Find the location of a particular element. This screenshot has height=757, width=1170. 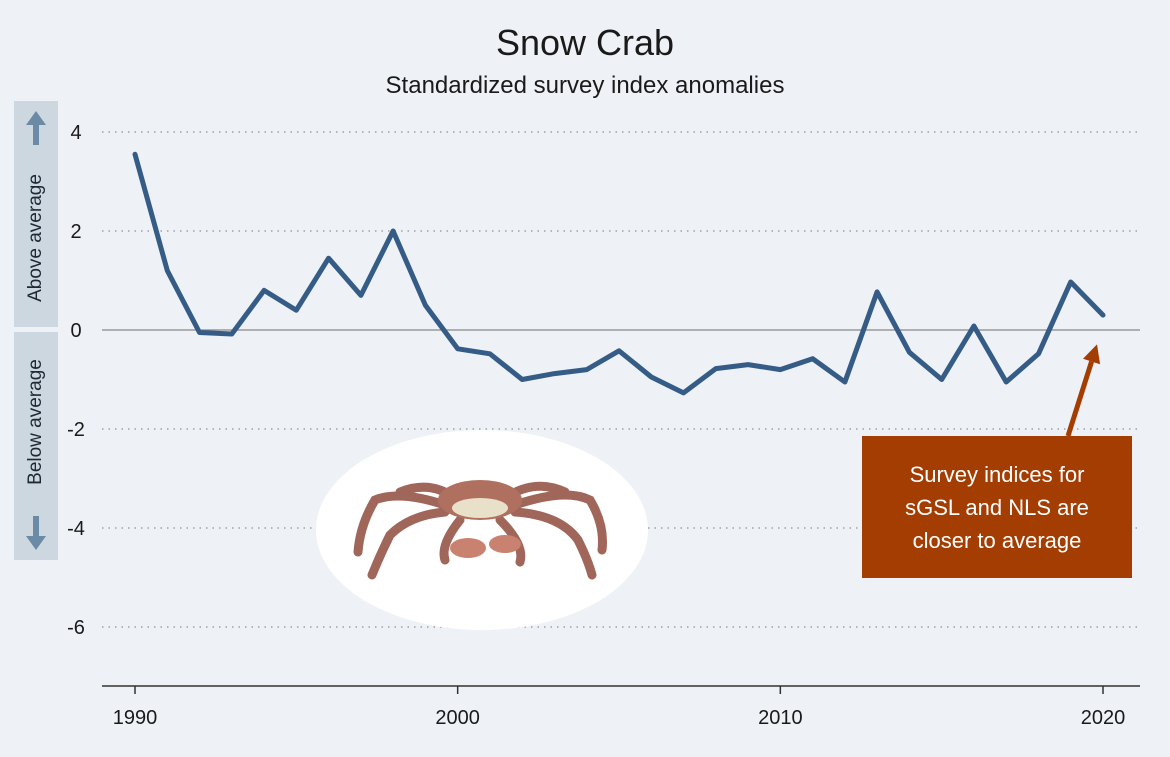

x-tick-label: 2020 is located at coordinates (1103, 718).